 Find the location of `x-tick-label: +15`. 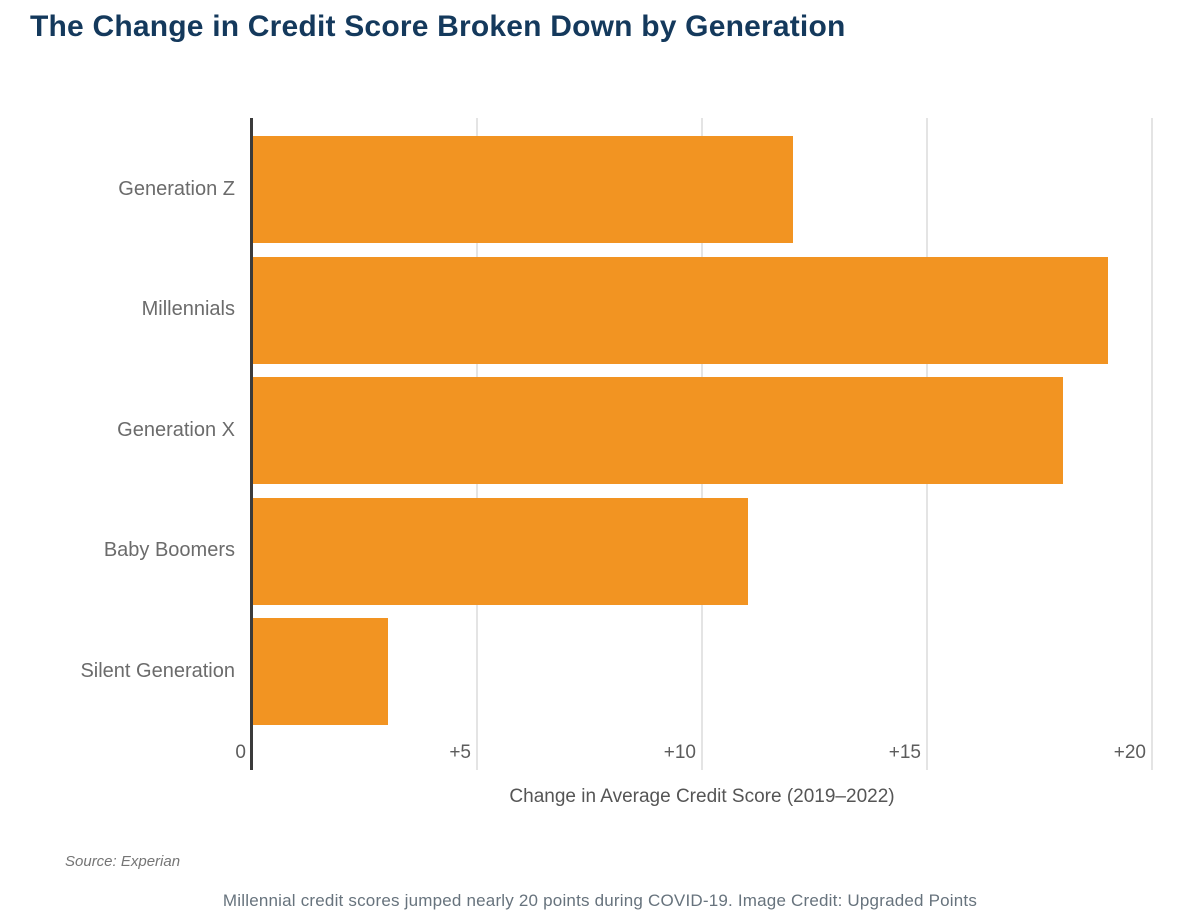

x-tick-label: +15 is located at coordinates (904, 752).